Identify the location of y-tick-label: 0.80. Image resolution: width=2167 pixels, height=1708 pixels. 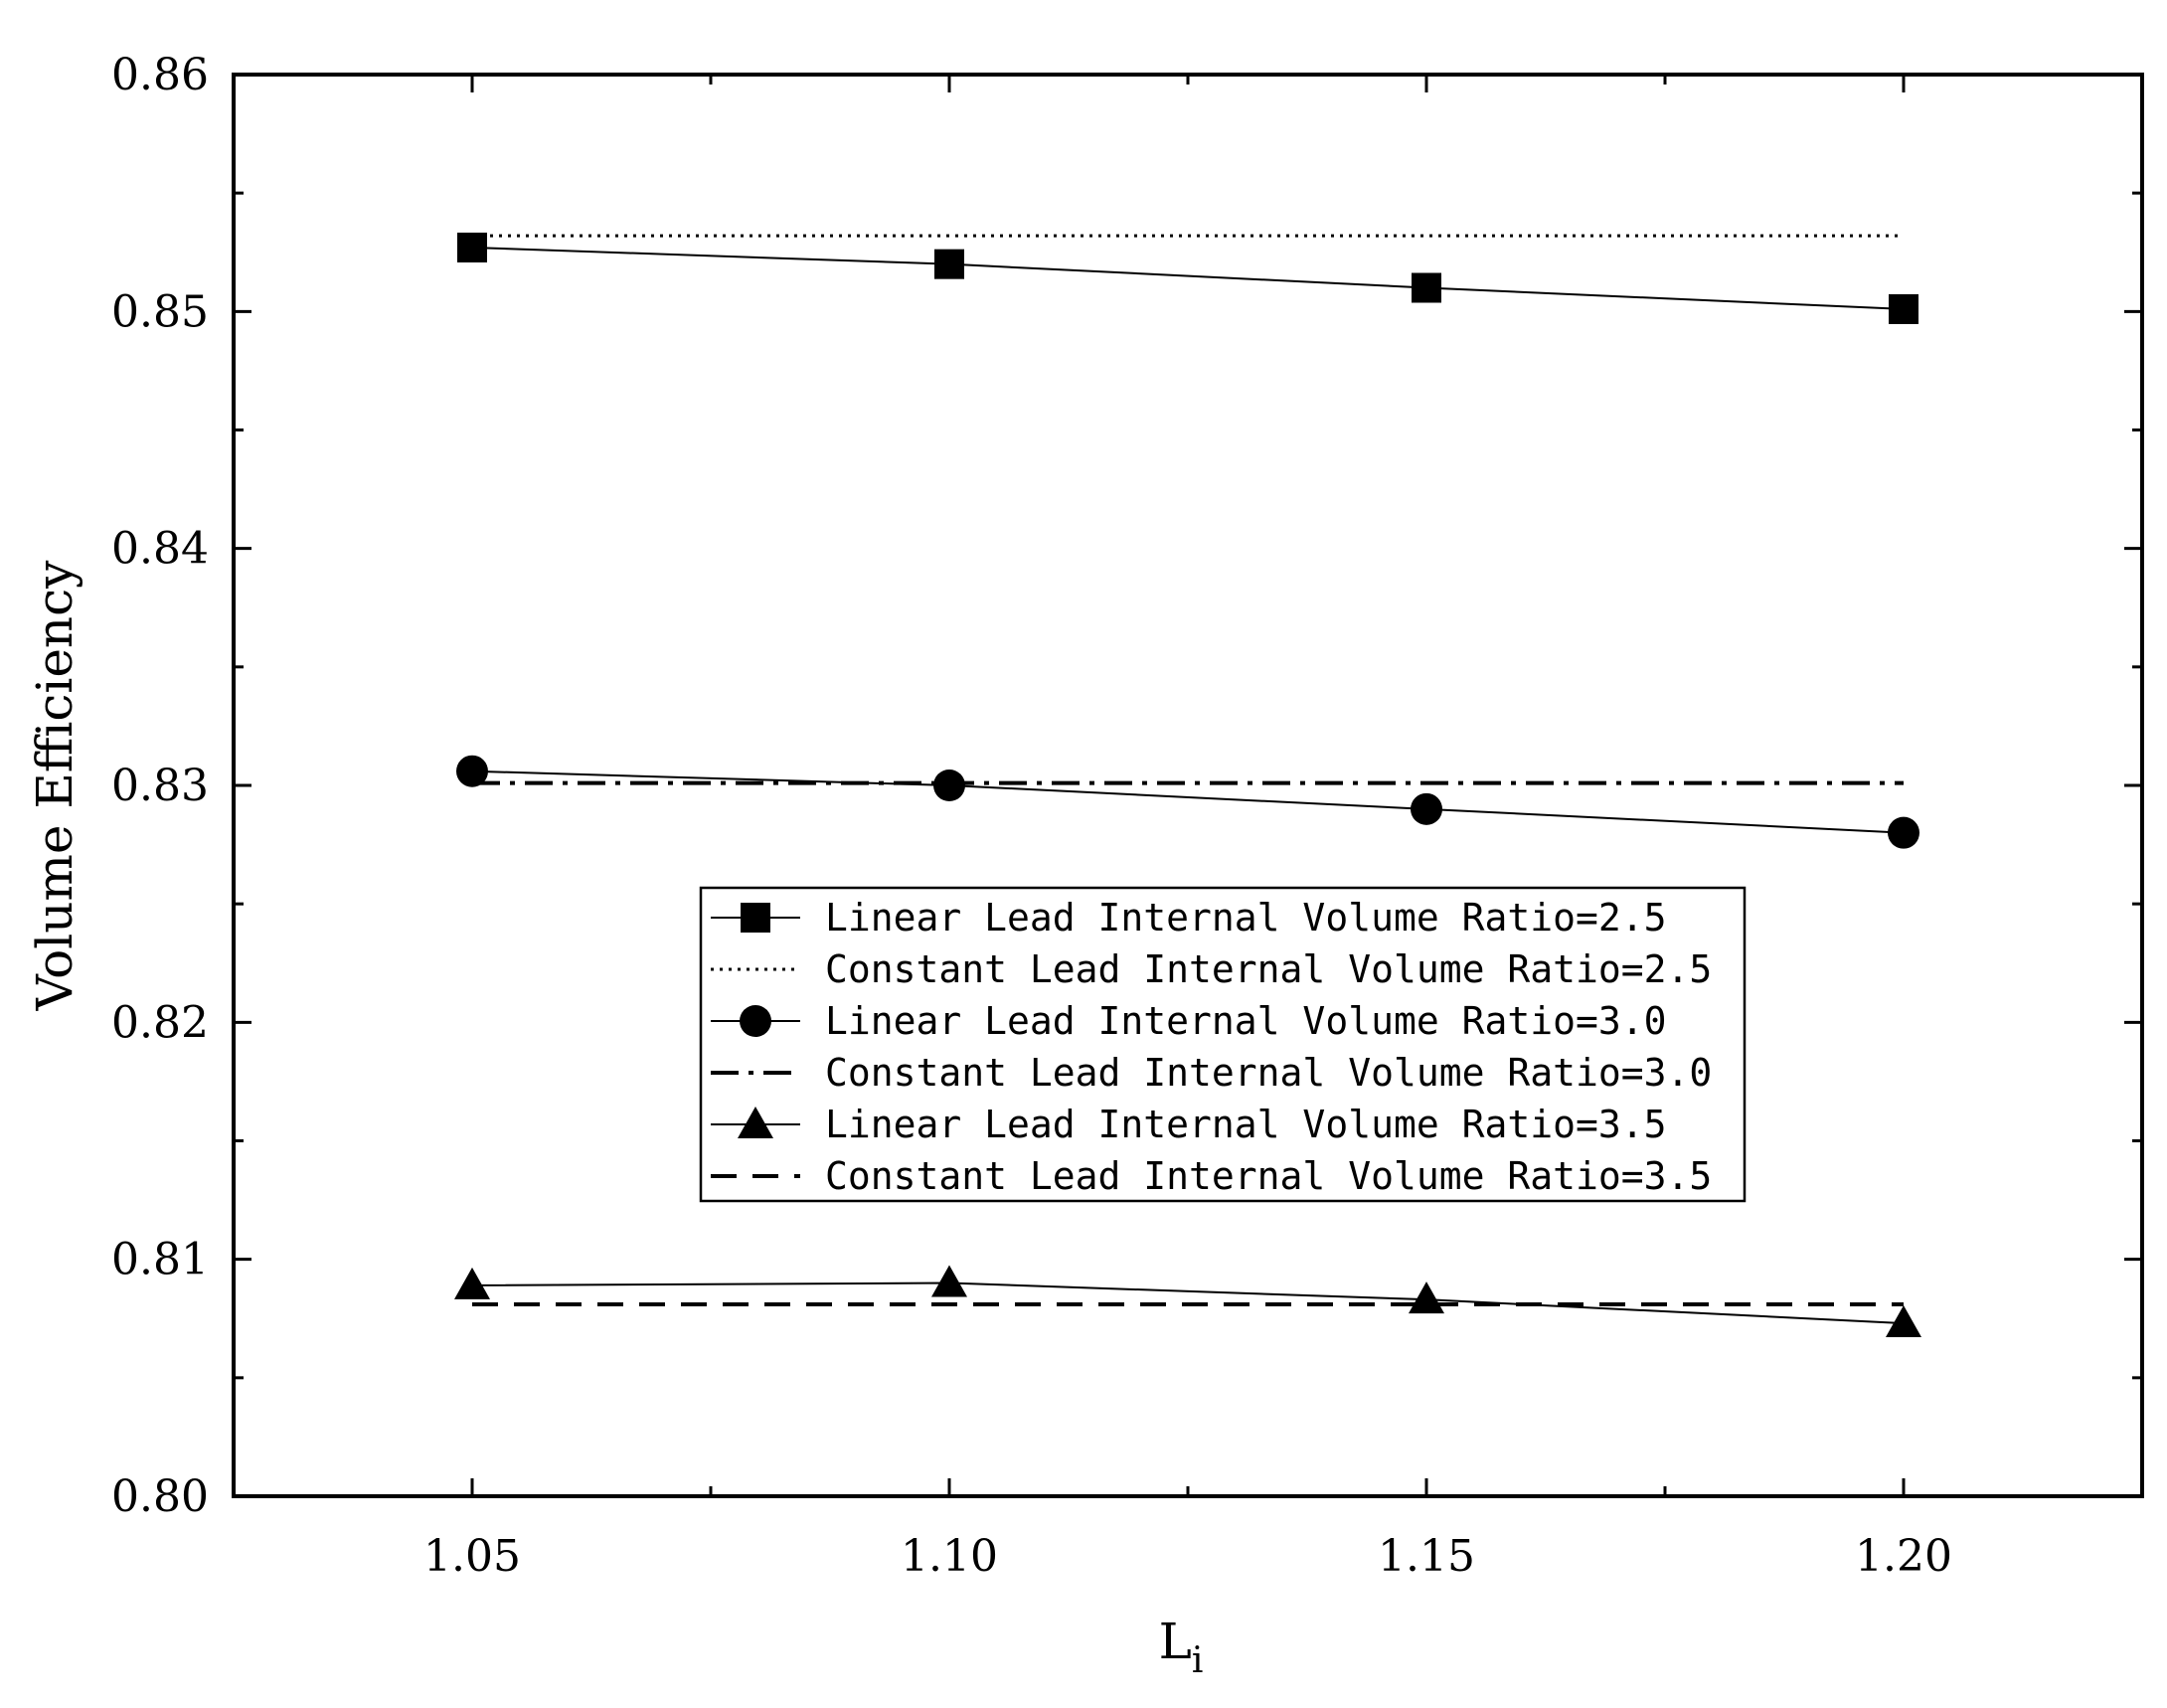
(160, 1496).